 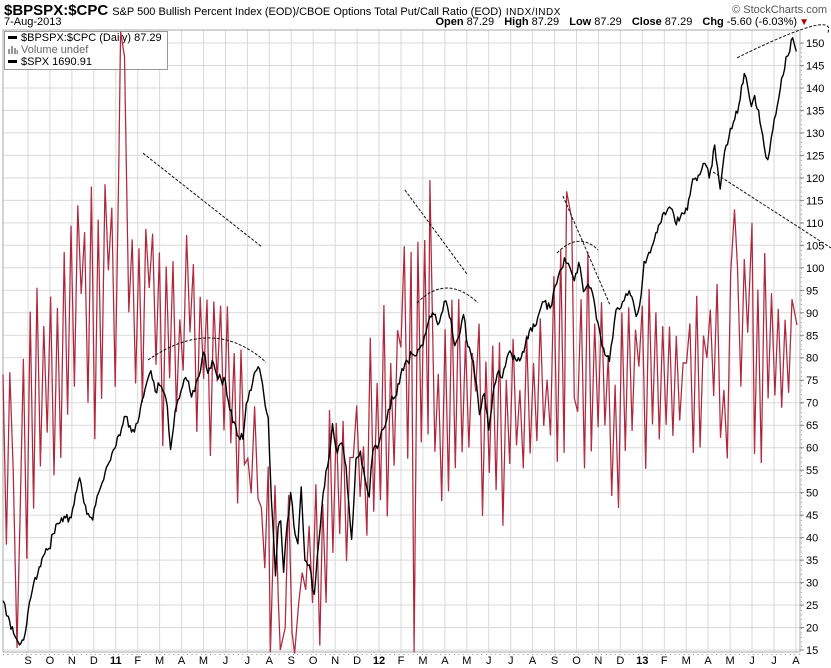 I want to click on exchange-label: INDX/INDX, so click(x=533, y=12).